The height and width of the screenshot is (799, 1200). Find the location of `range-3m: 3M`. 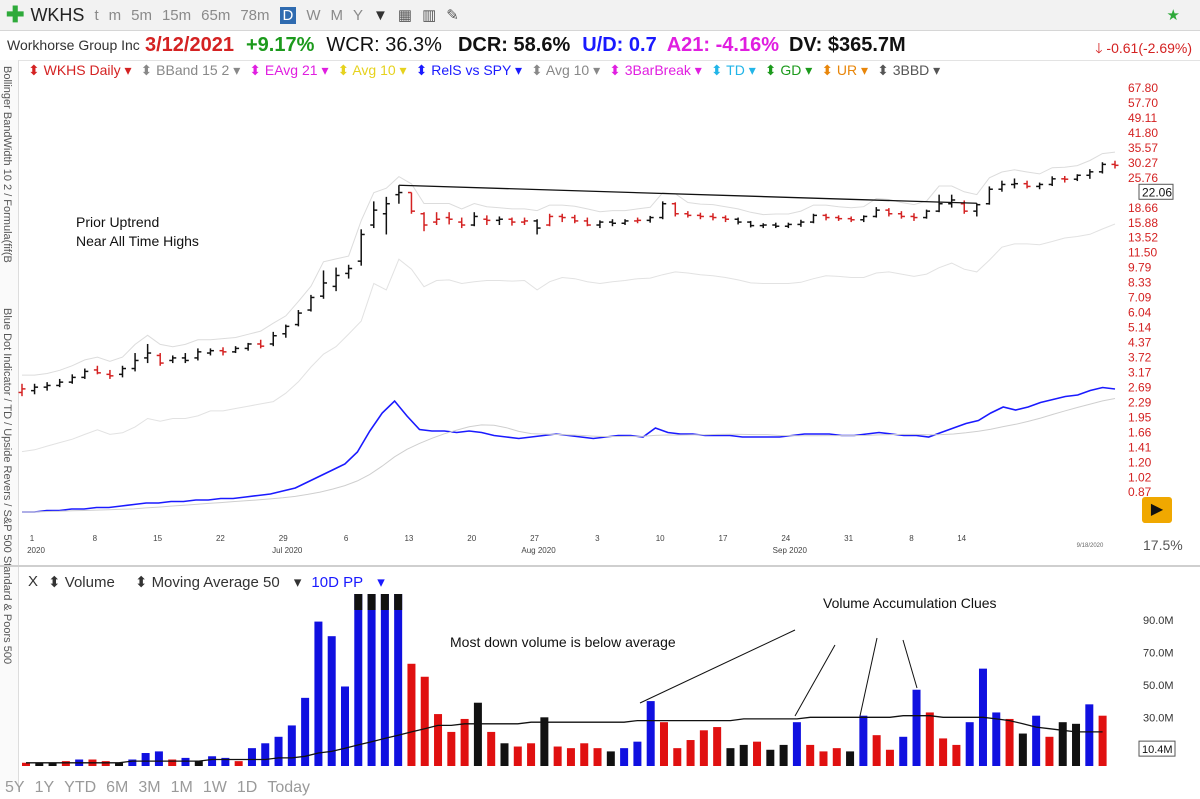

range-3m: 3M is located at coordinates (149, 787).